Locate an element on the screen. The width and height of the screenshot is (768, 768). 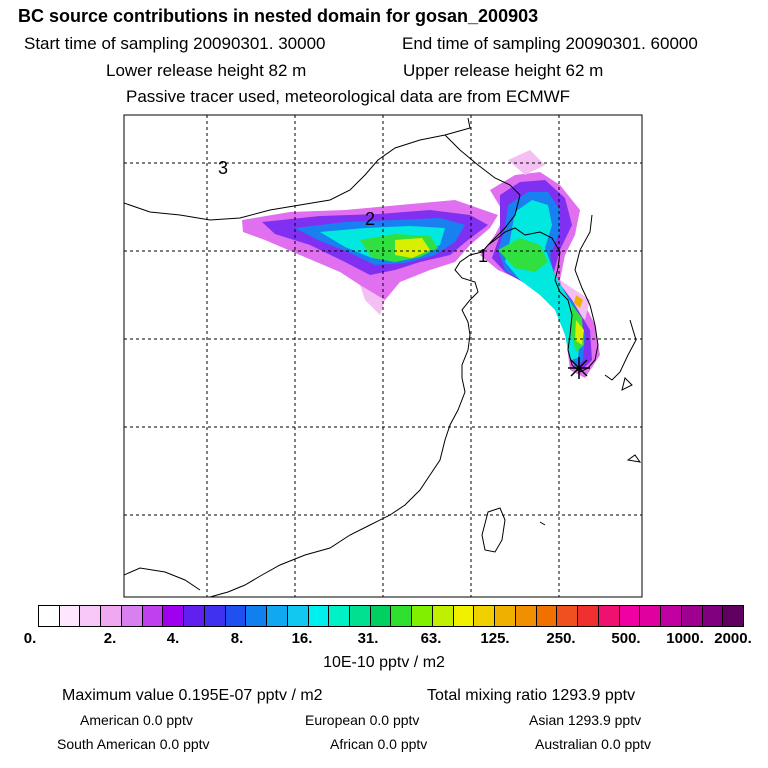
upper-release-height: Upper release height 62 m is located at coordinates (503, 70).